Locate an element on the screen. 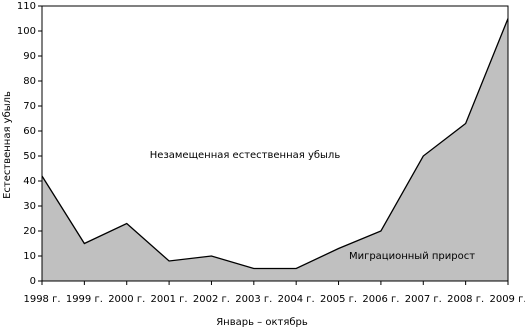  y-tick-label: 110 is located at coordinates (26, 6).